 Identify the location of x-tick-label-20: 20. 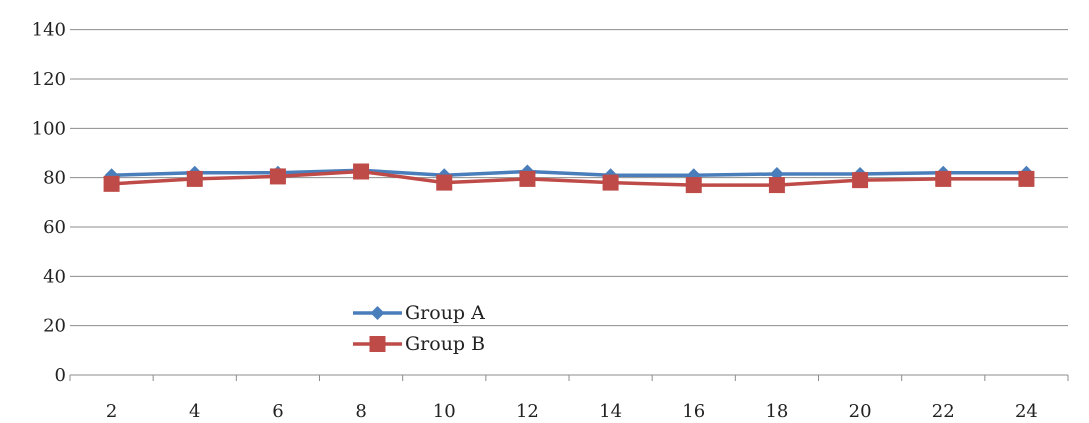
(860, 411).